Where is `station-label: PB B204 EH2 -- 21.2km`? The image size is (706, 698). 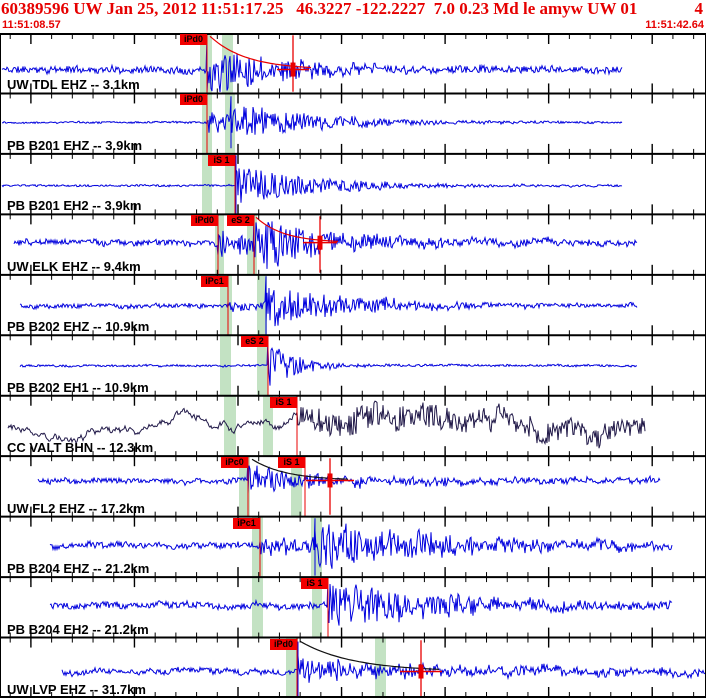 station-label: PB B204 EH2 -- 21.2km is located at coordinates (78, 629).